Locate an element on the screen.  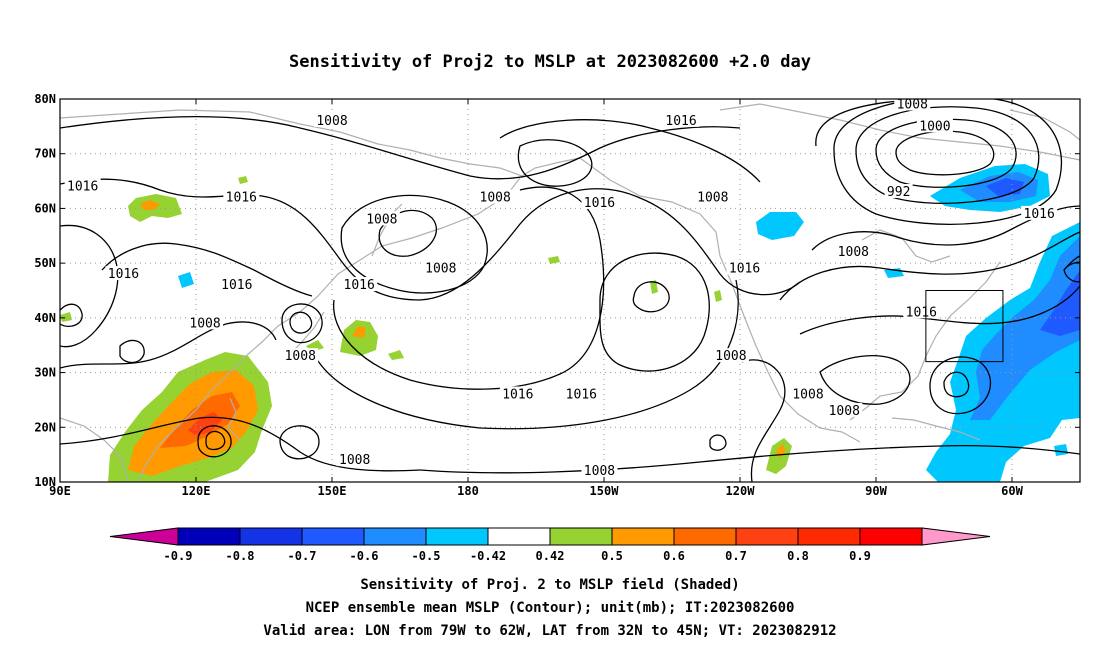
colorbar-label: -0.6 is located at coordinates (364, 556).